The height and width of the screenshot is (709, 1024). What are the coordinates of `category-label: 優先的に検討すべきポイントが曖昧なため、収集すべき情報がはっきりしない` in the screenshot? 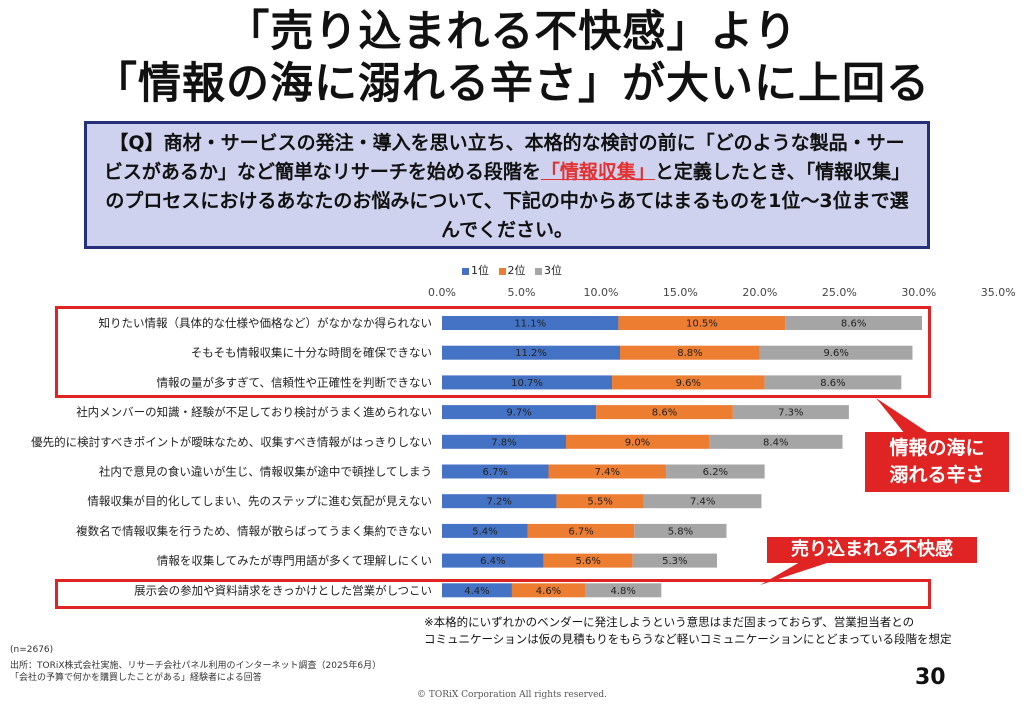 It's located at (231, 442).